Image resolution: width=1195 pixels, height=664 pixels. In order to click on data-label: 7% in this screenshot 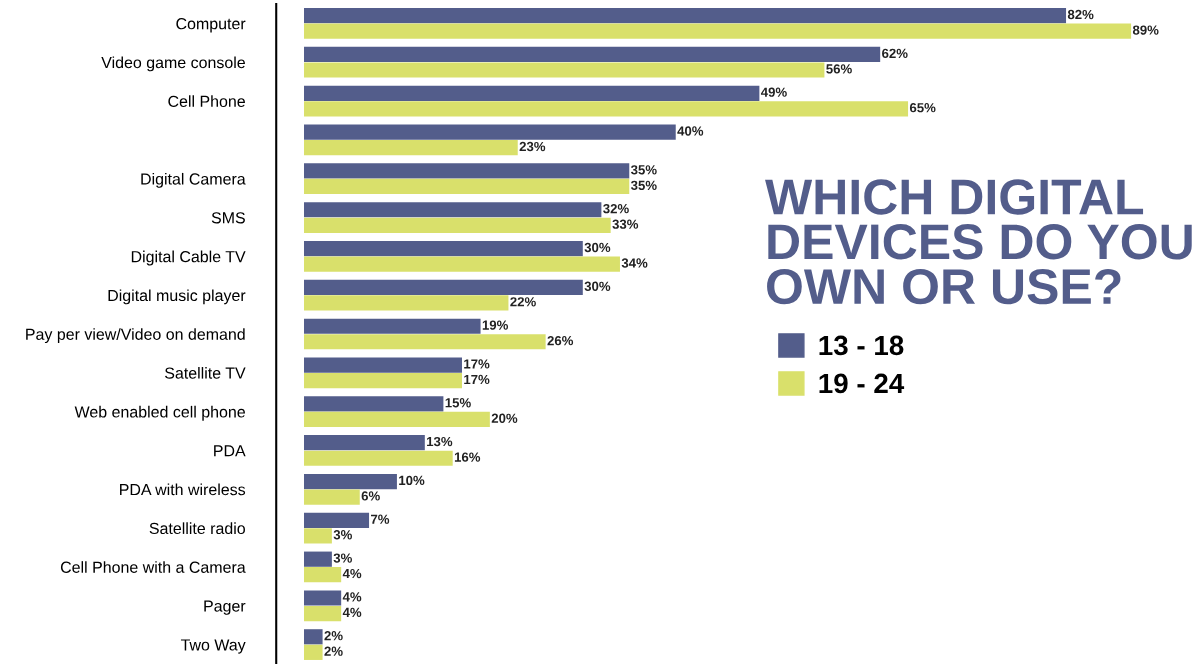, I will do `click(380, 519)`.